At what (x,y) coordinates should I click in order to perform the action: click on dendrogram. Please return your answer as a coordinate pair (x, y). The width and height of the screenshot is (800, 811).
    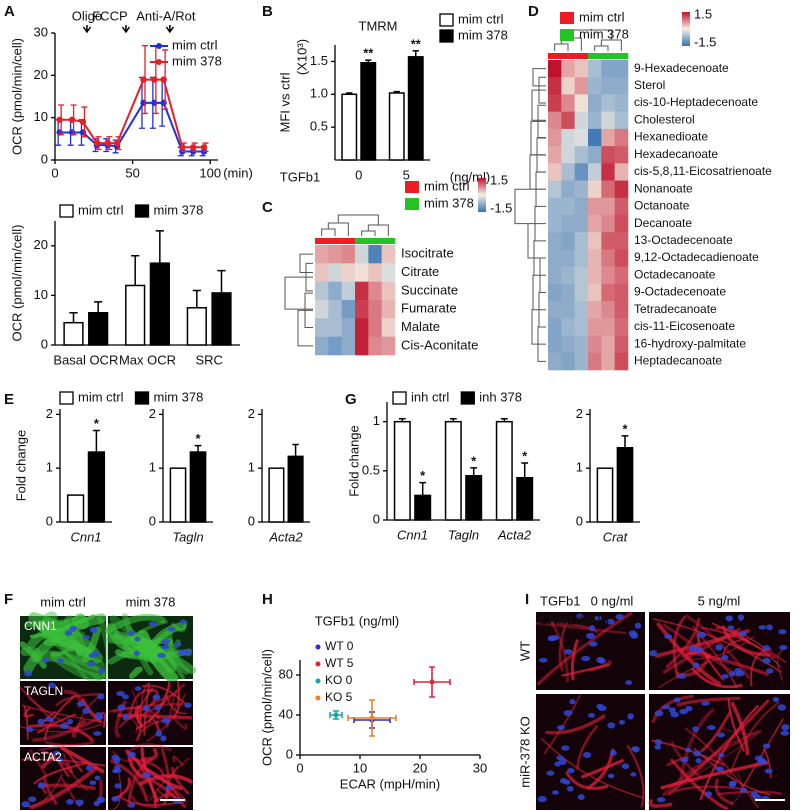
    Looking at the image, I should click on (568, 195).